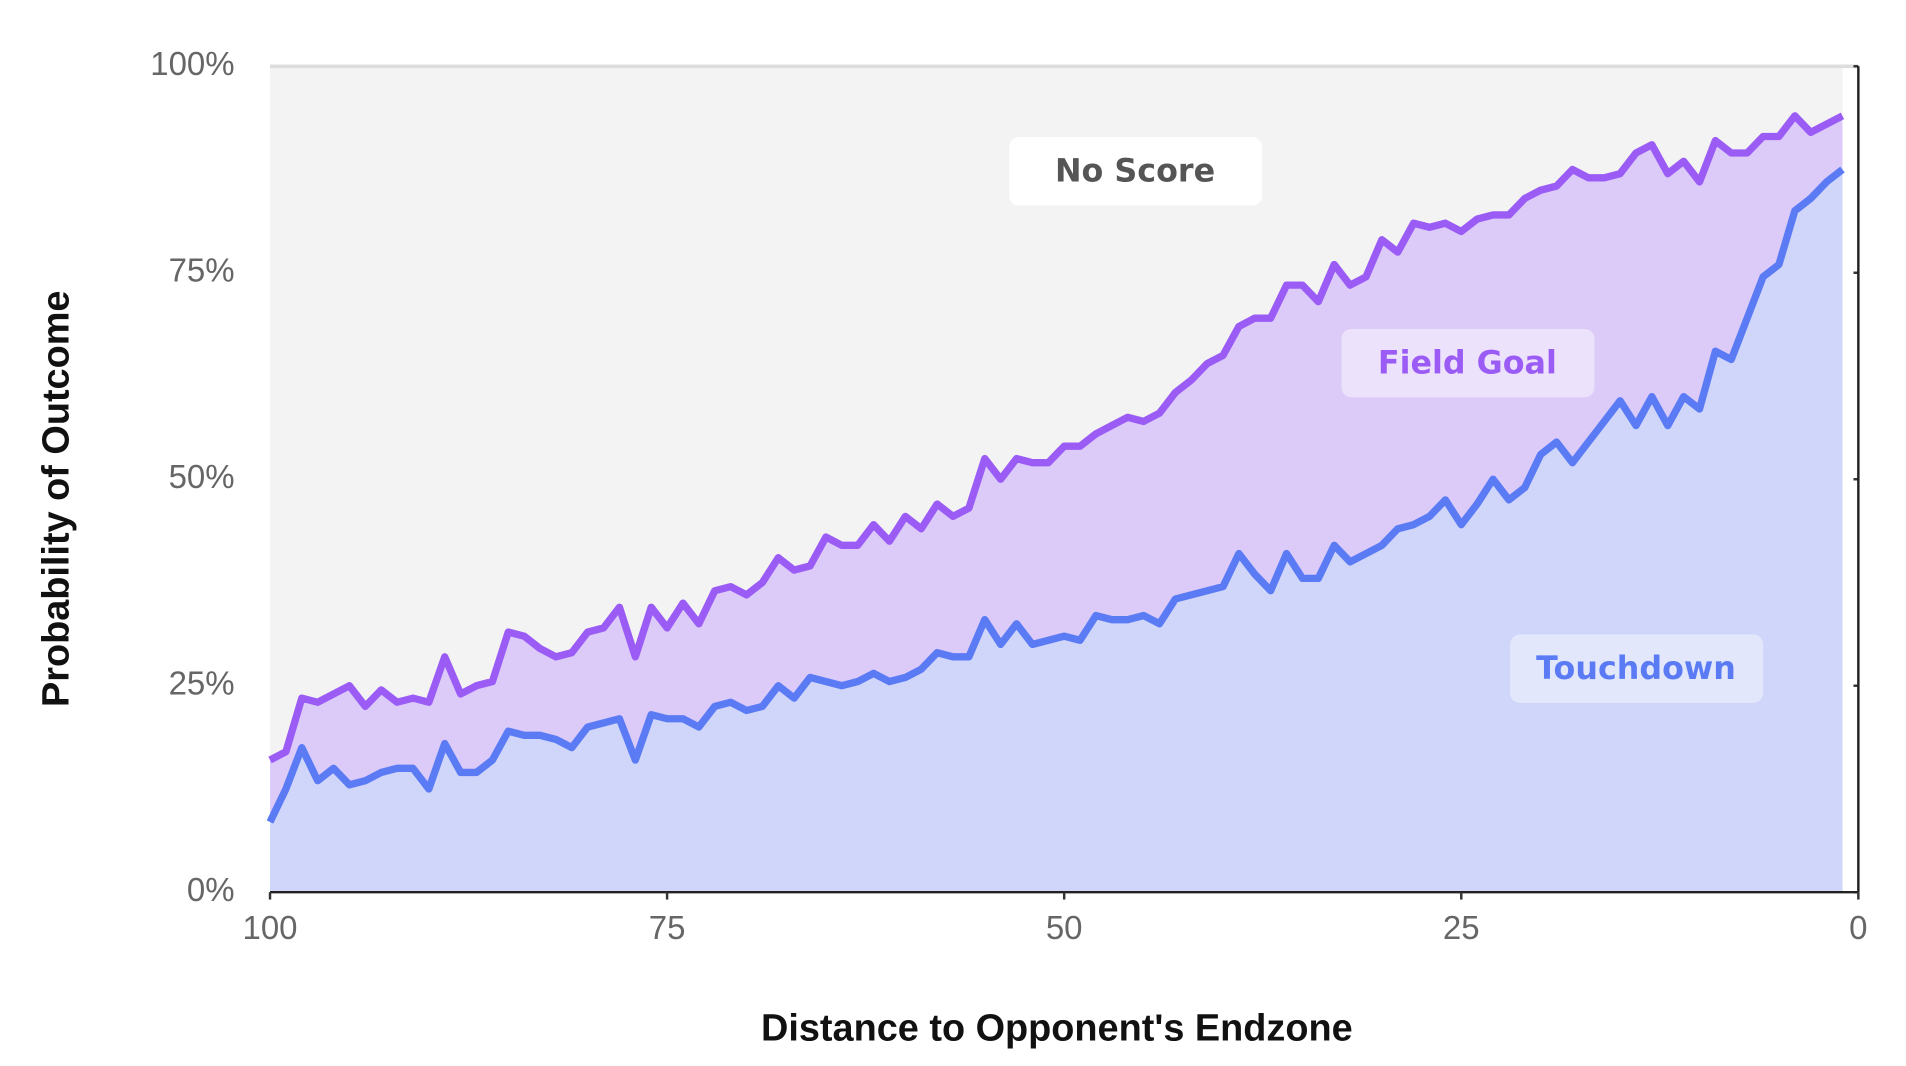 The image size is (1906, 1066). I want to click on y-tick-label: 50%, so click(202, 476).